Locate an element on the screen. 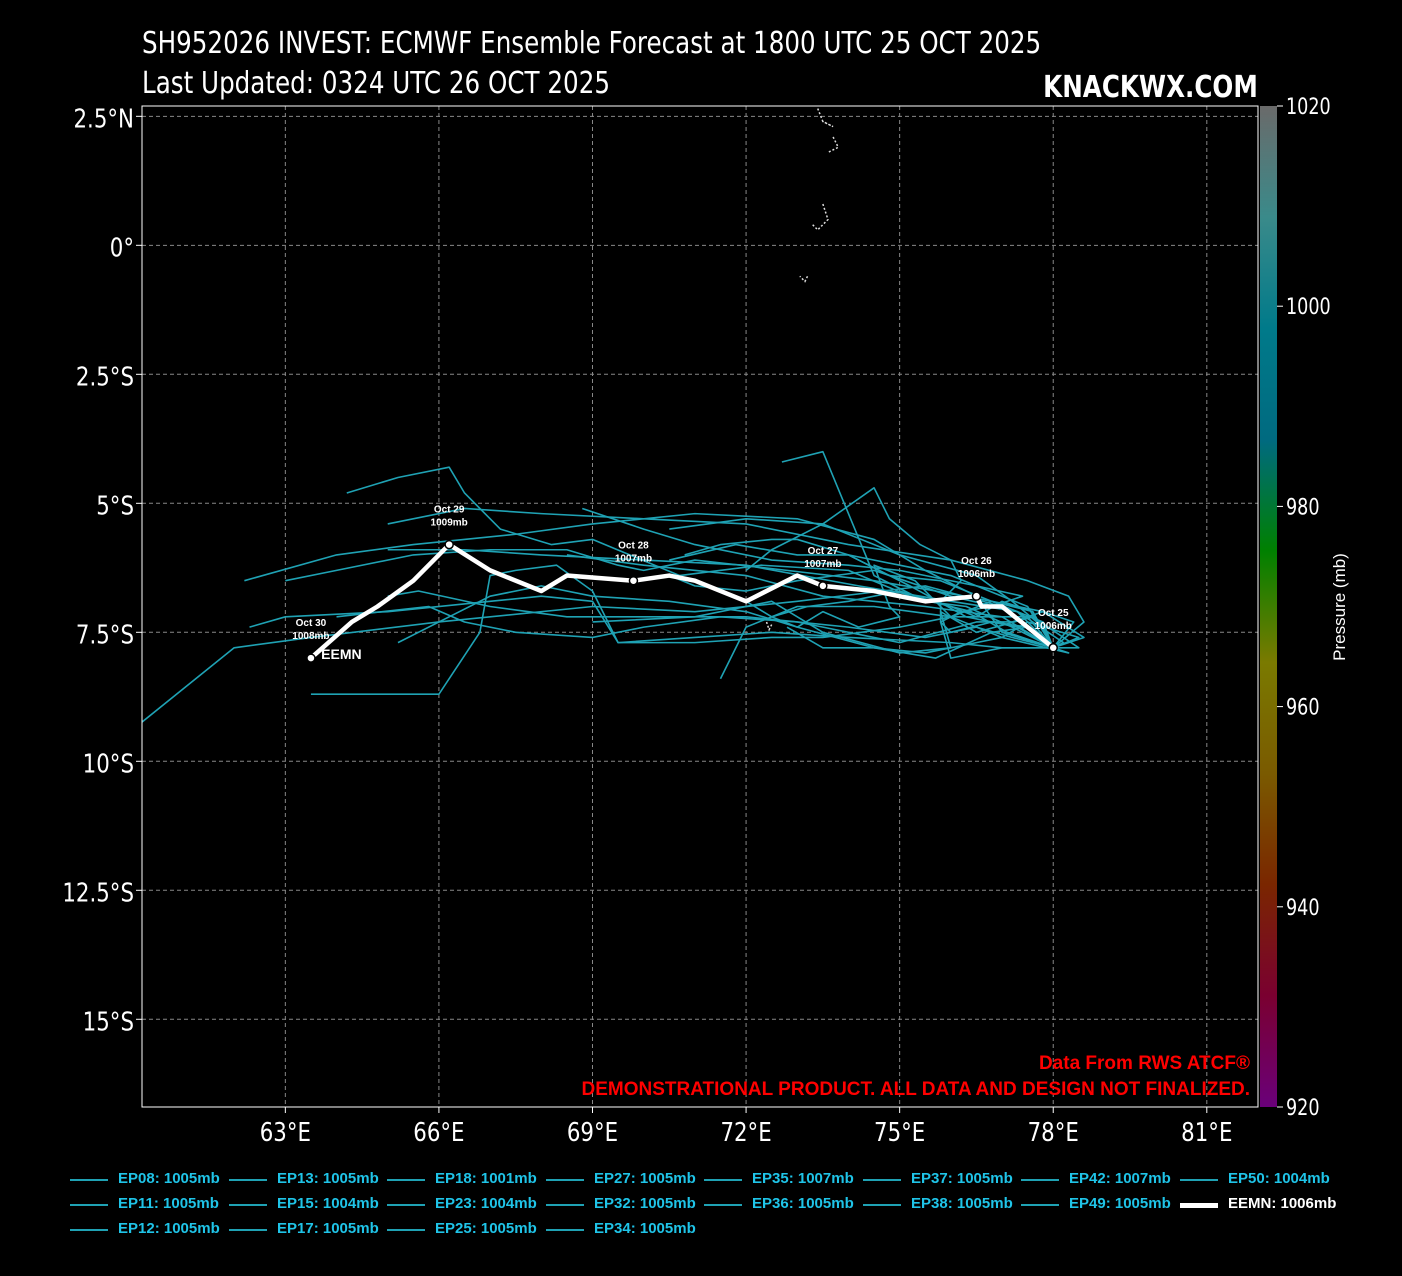 The width and height of the screenshot is (1402, 1276). colorbar-tick-label: 980 is located at coordinates (1303, 507).